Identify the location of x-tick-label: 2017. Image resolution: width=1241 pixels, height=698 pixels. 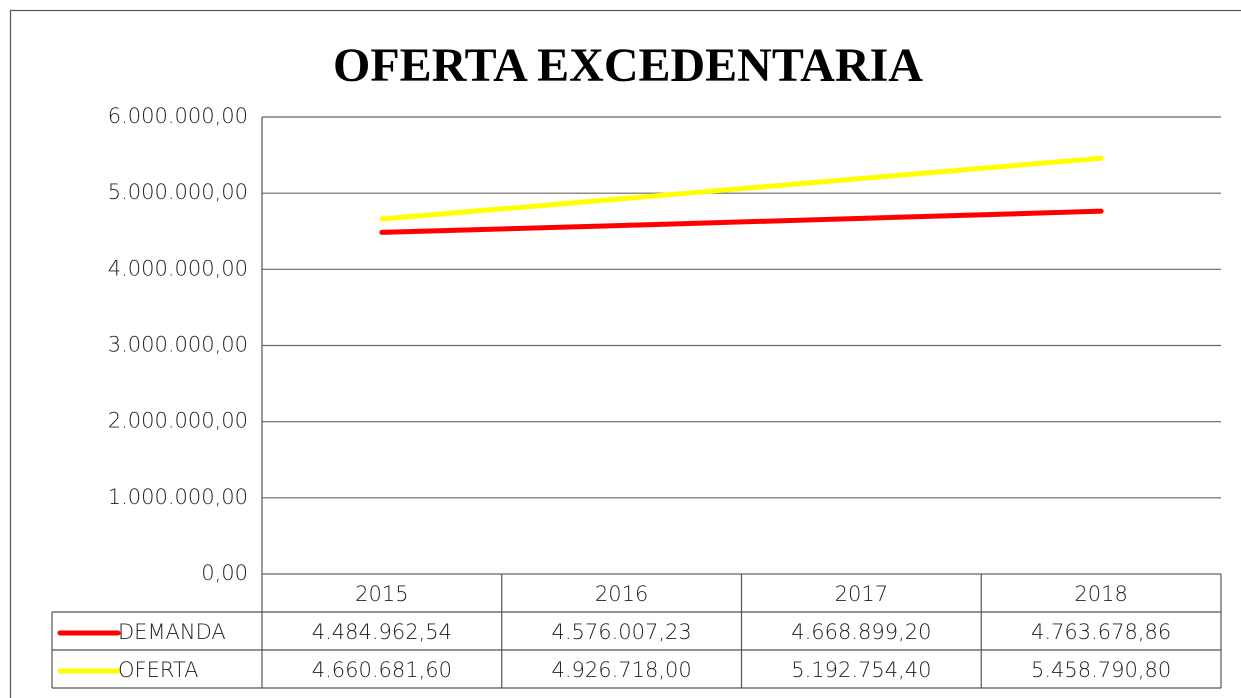
(861, 594).